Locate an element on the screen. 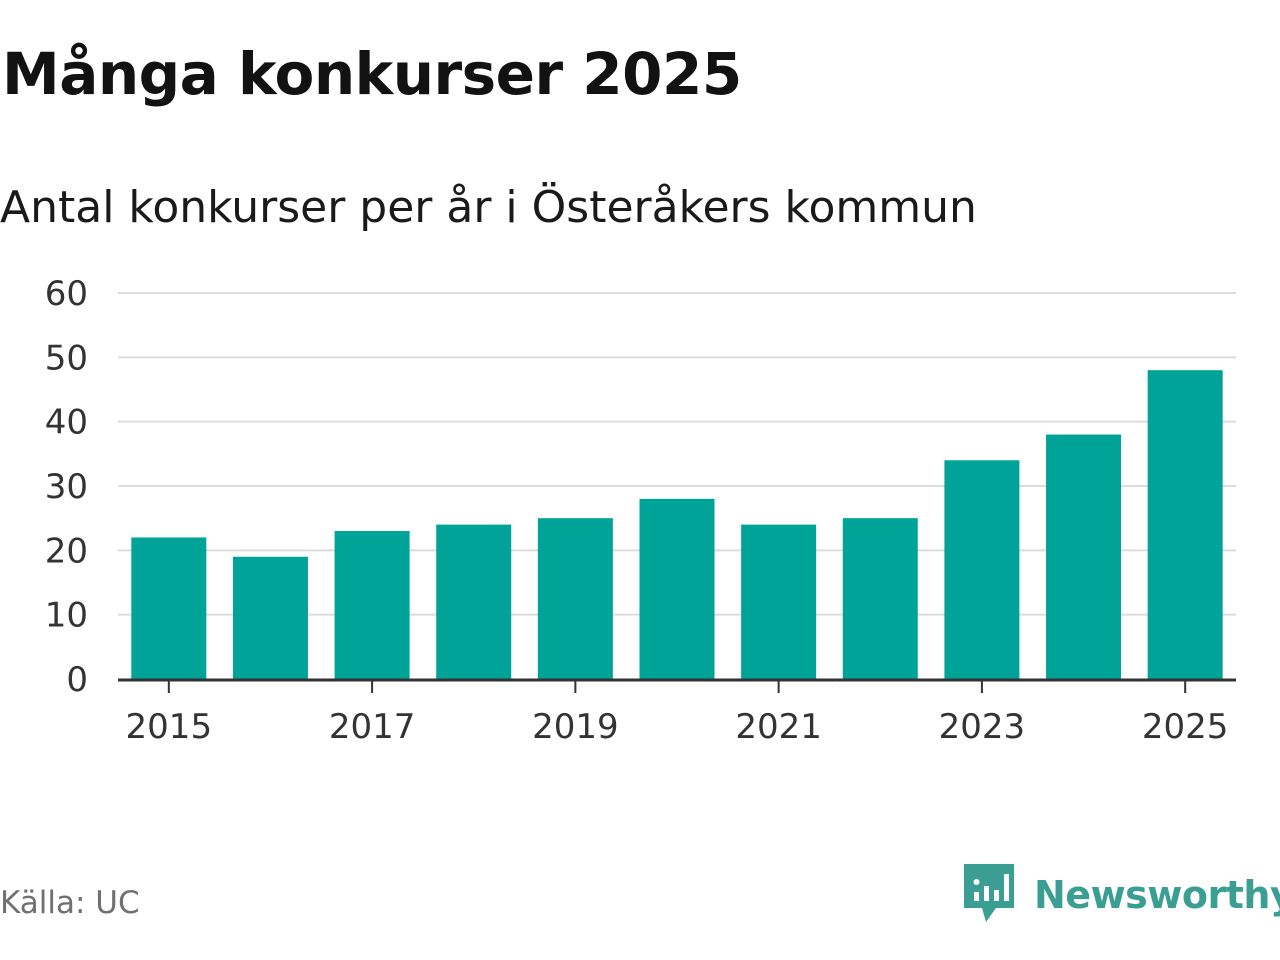 The height and width of the screenshot is (960, 1280). x-tick-label-2019: 2019 is located at coordinates (575, 727).